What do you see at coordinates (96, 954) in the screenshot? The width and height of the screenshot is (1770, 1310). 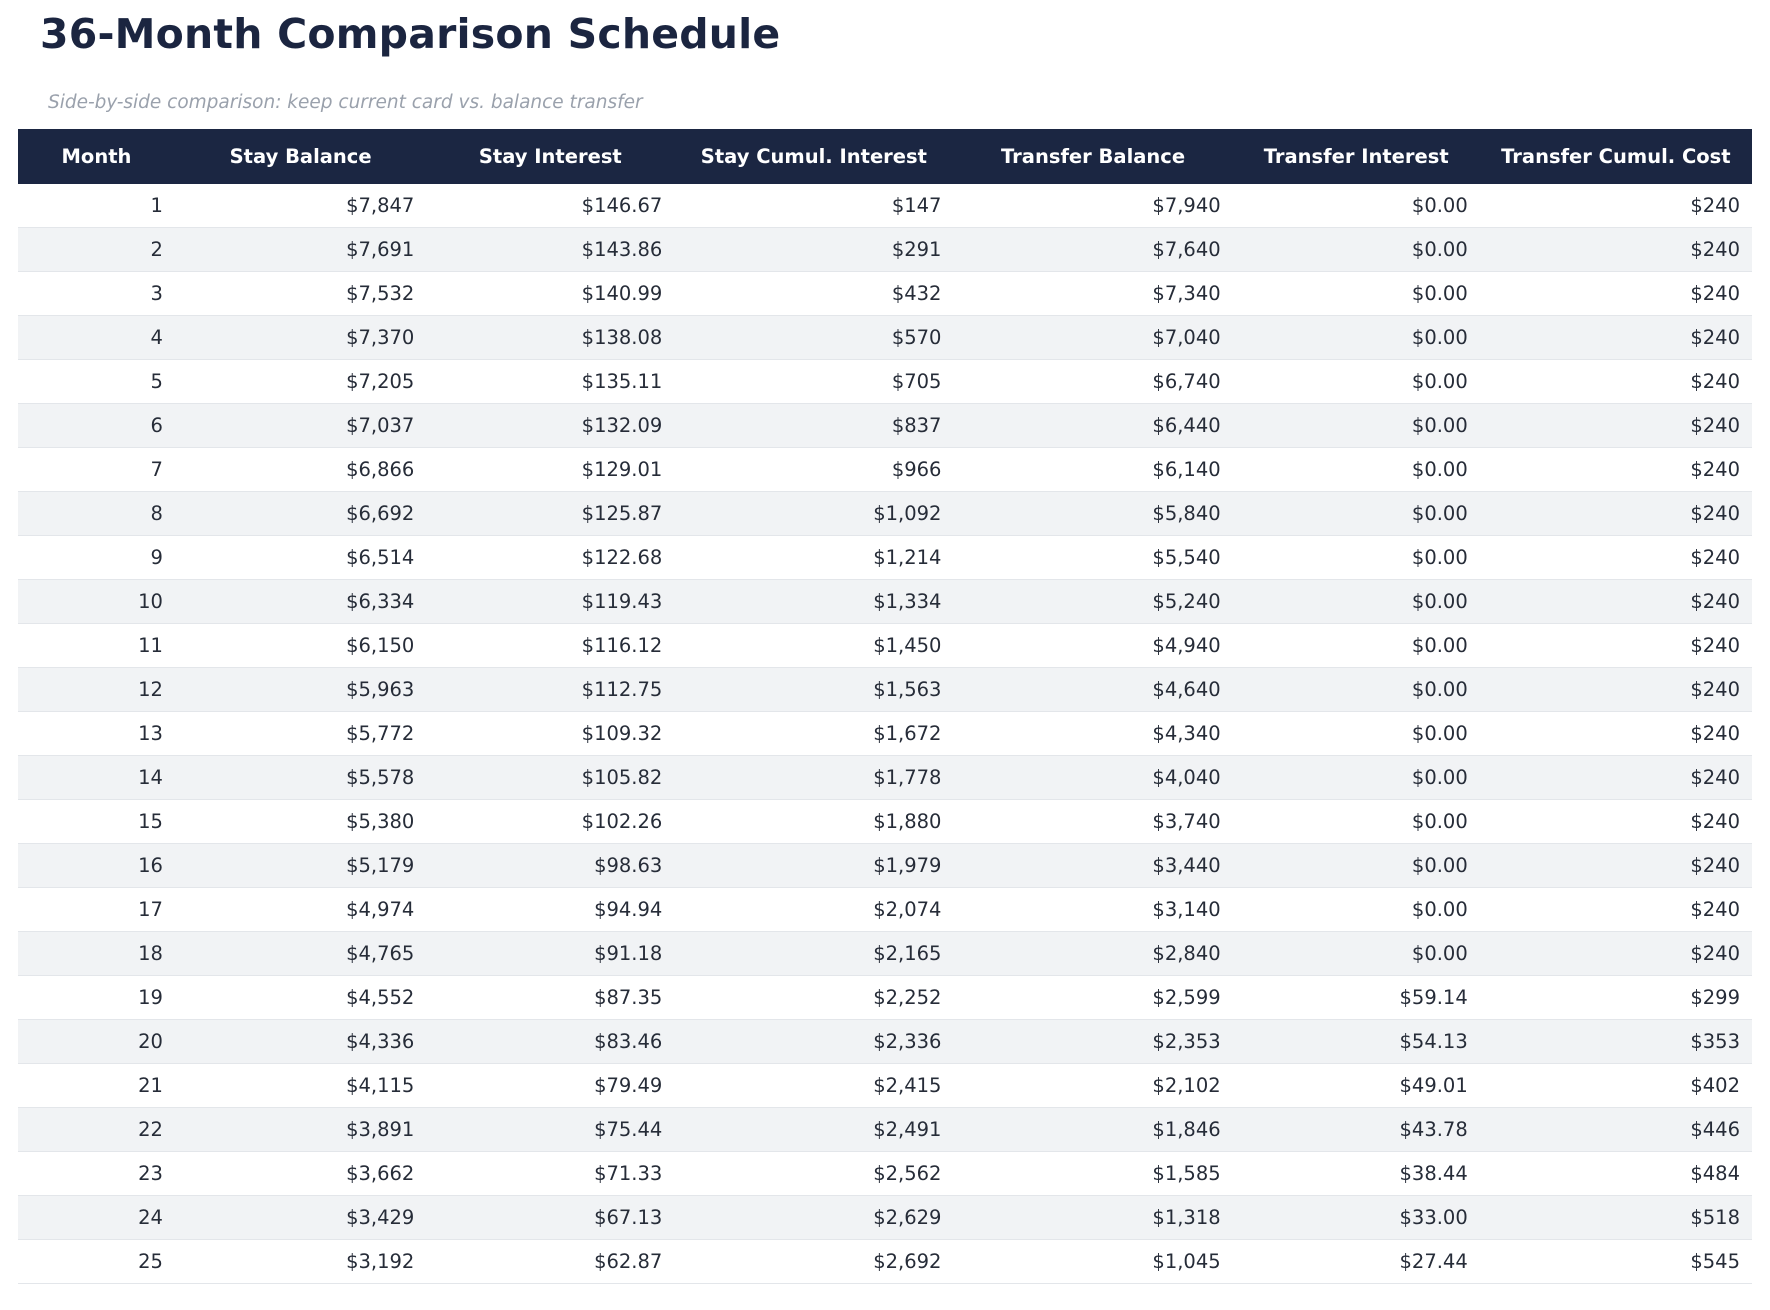 I see `cell-month: 18` at bounding box center [96, 954].